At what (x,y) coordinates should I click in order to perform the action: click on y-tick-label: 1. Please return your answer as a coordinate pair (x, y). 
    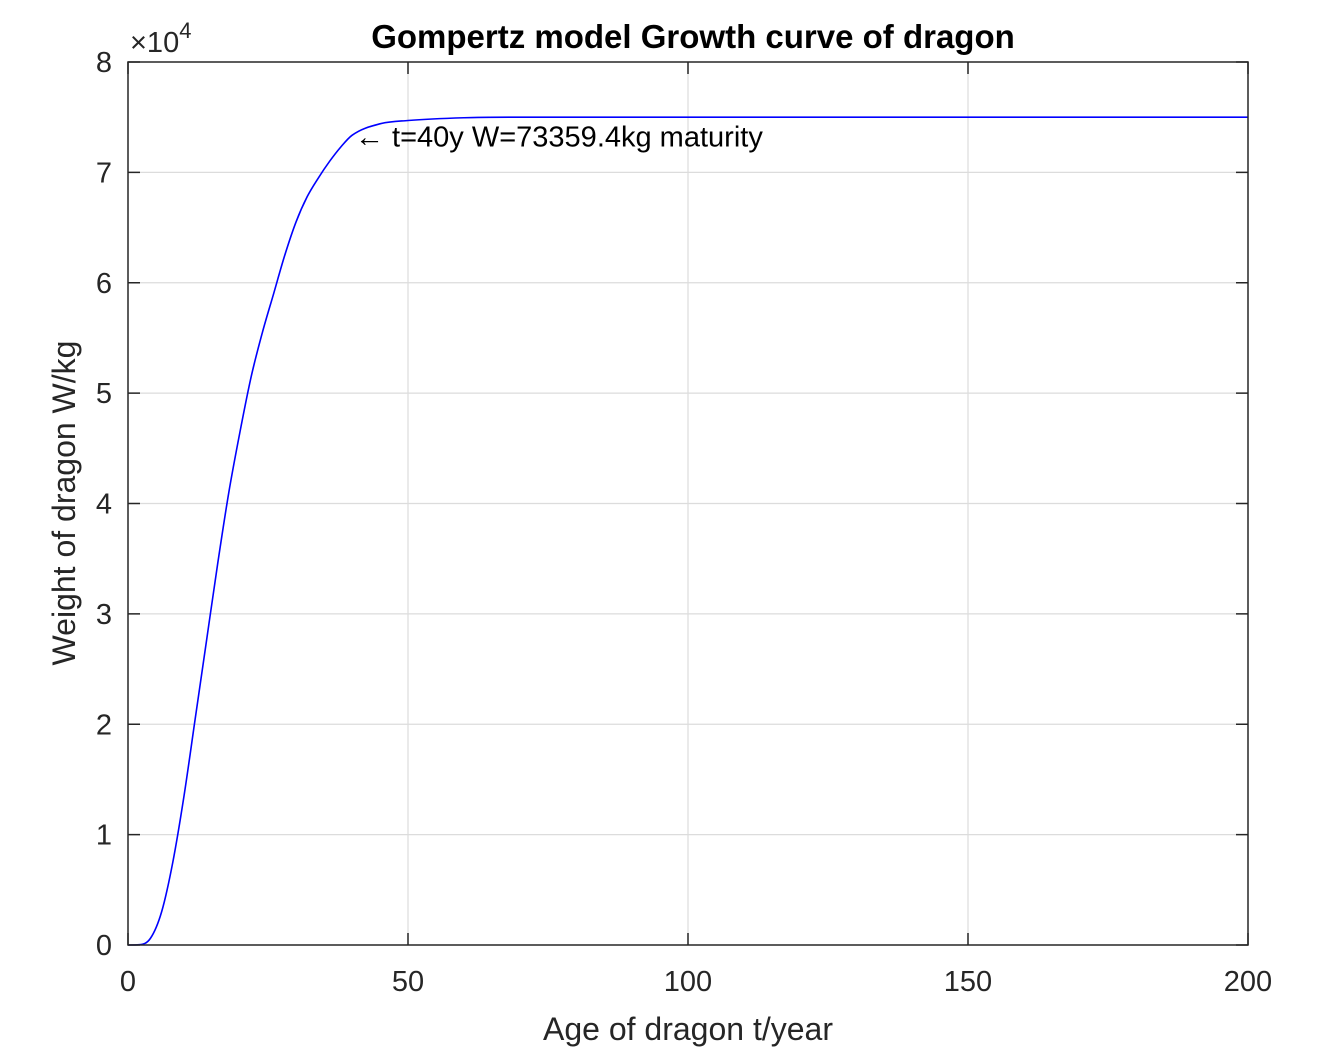
    Looking at the image, I should click on (104, 836).